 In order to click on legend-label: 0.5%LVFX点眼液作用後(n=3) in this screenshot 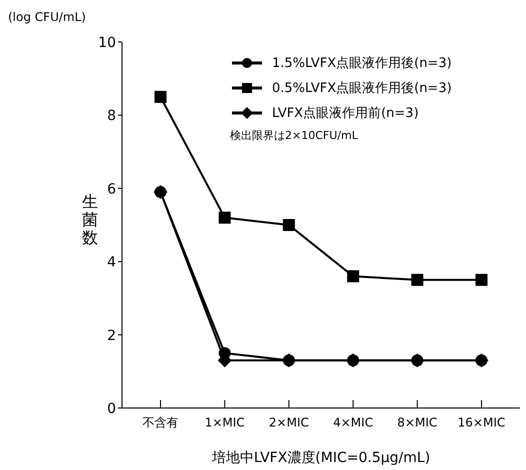, I will do `click(362, 88)`.